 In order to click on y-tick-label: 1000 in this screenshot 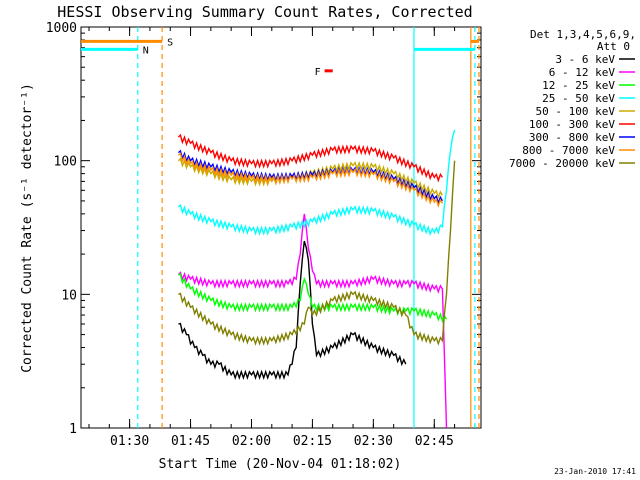, I will do `click(61, 28)`.